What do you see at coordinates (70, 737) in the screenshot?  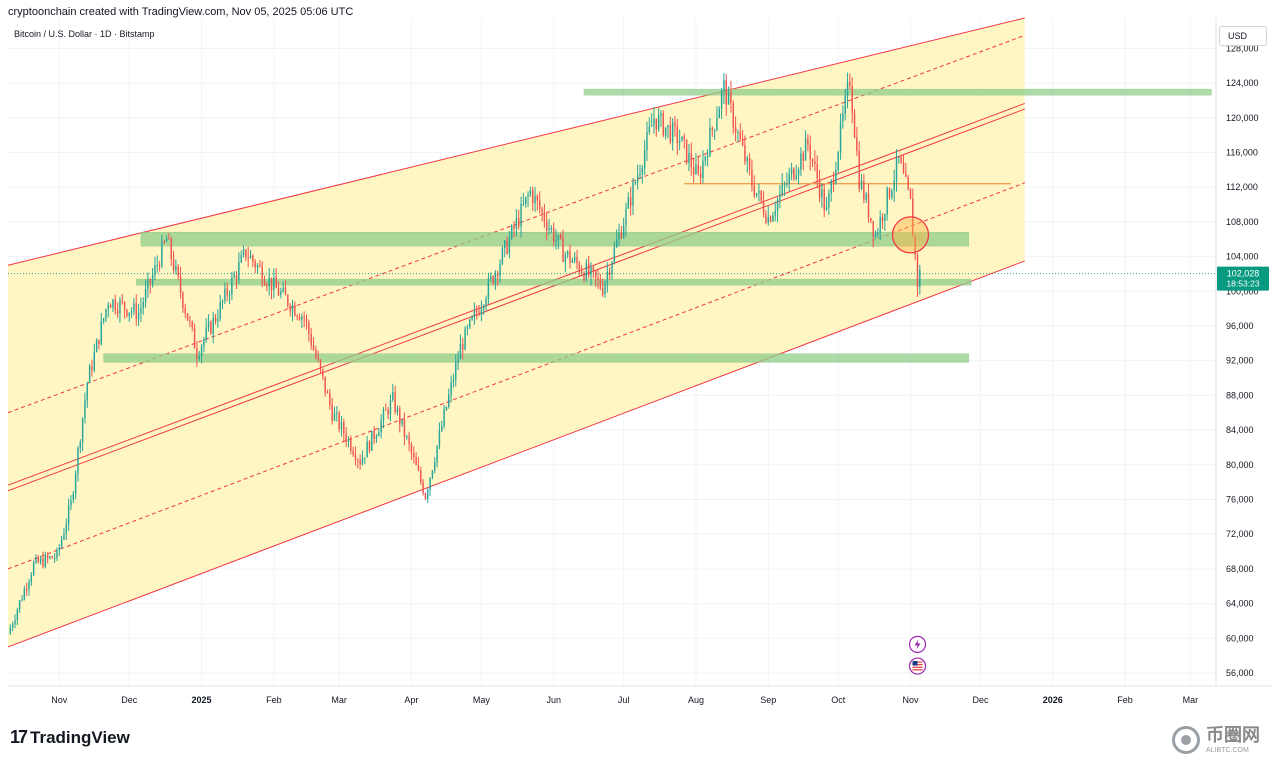 I see `tradingview-logo: 17 TradingView` at bounding box center [70, 737].